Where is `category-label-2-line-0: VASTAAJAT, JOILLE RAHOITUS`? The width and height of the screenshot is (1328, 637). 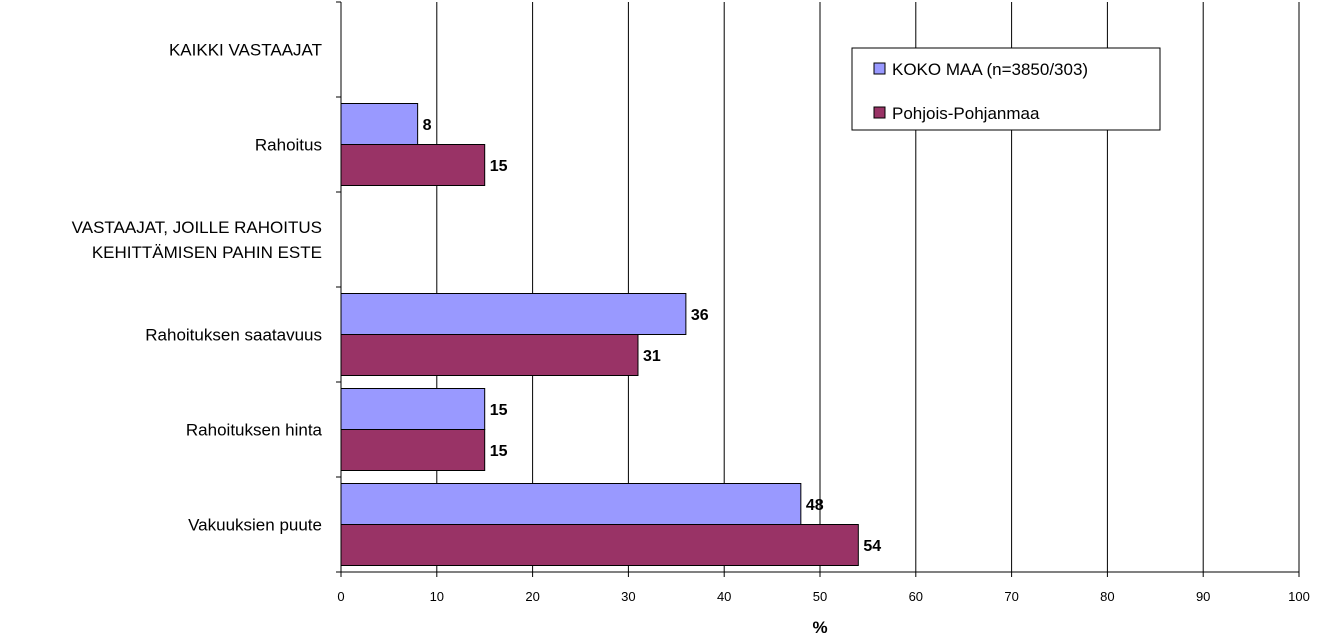
category-label-2-line-0: VASTAAJAT, JOILLE RAHOITUS is located at coordinates (197, 227).